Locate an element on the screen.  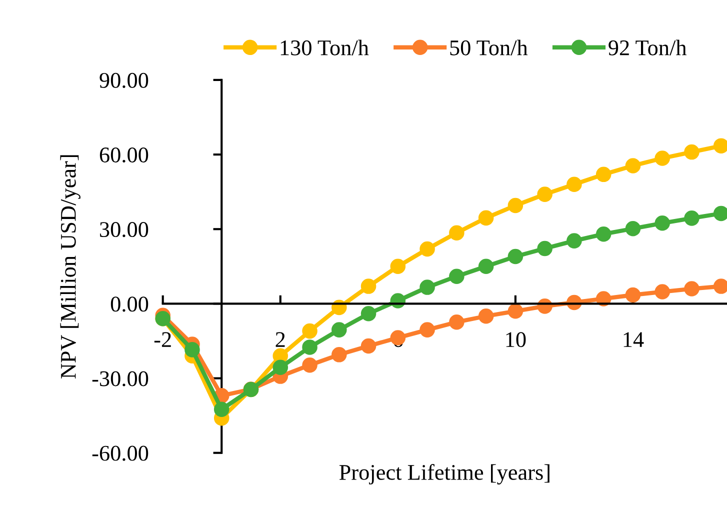
legend-label: 130 Ton/h is located at coordinates (324, 48).